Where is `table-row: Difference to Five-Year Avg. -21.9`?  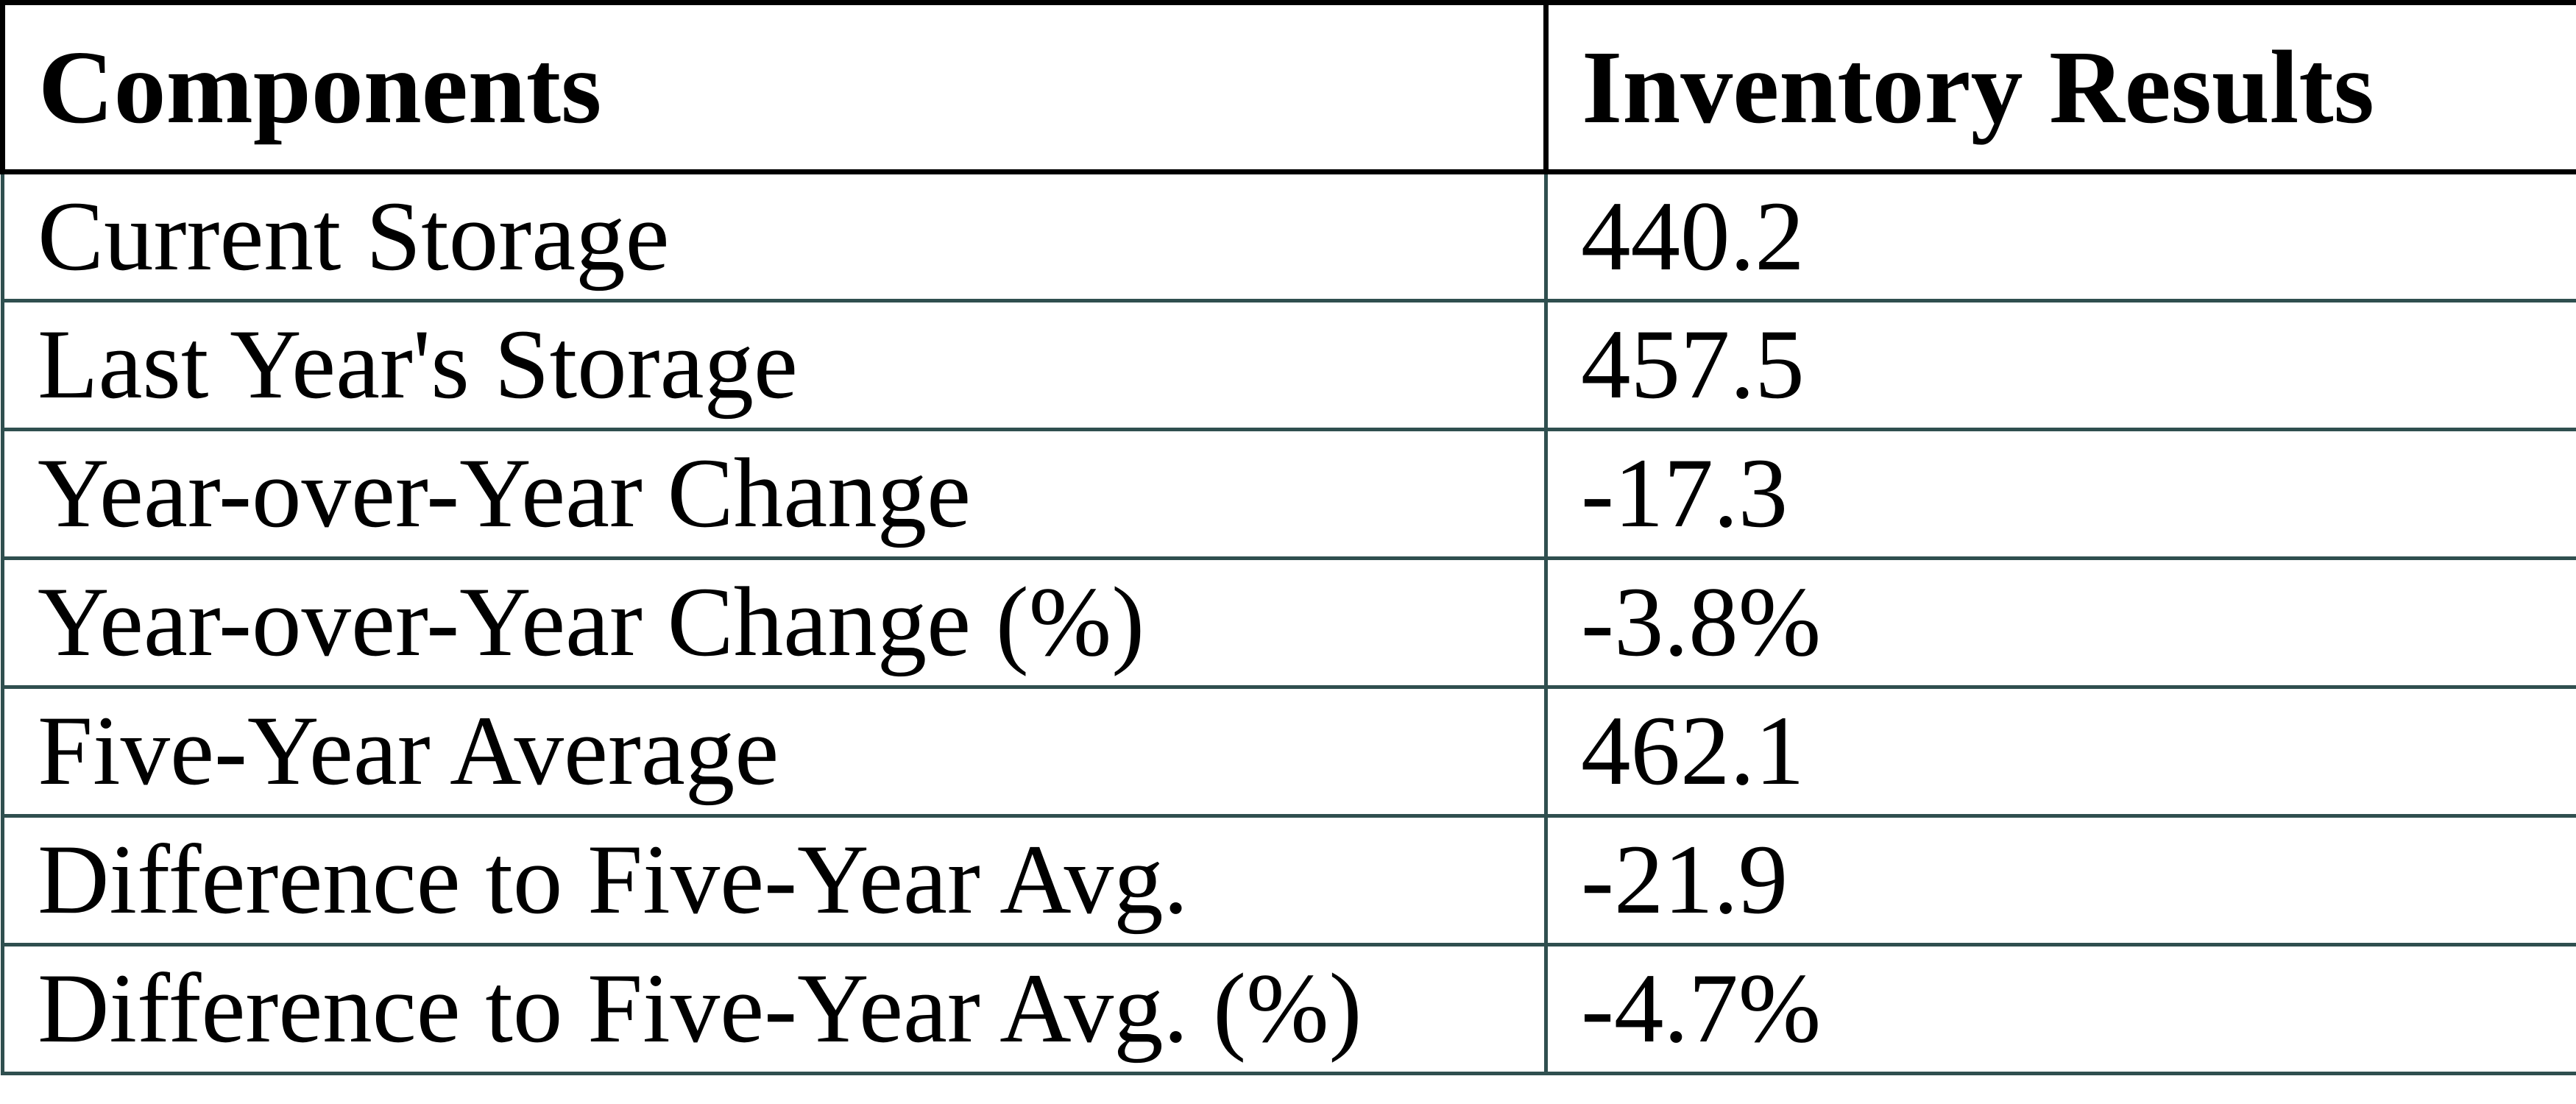
table-row: Difference to Five-Year Avg. -21.9 is located at coordinates (1288, 880).